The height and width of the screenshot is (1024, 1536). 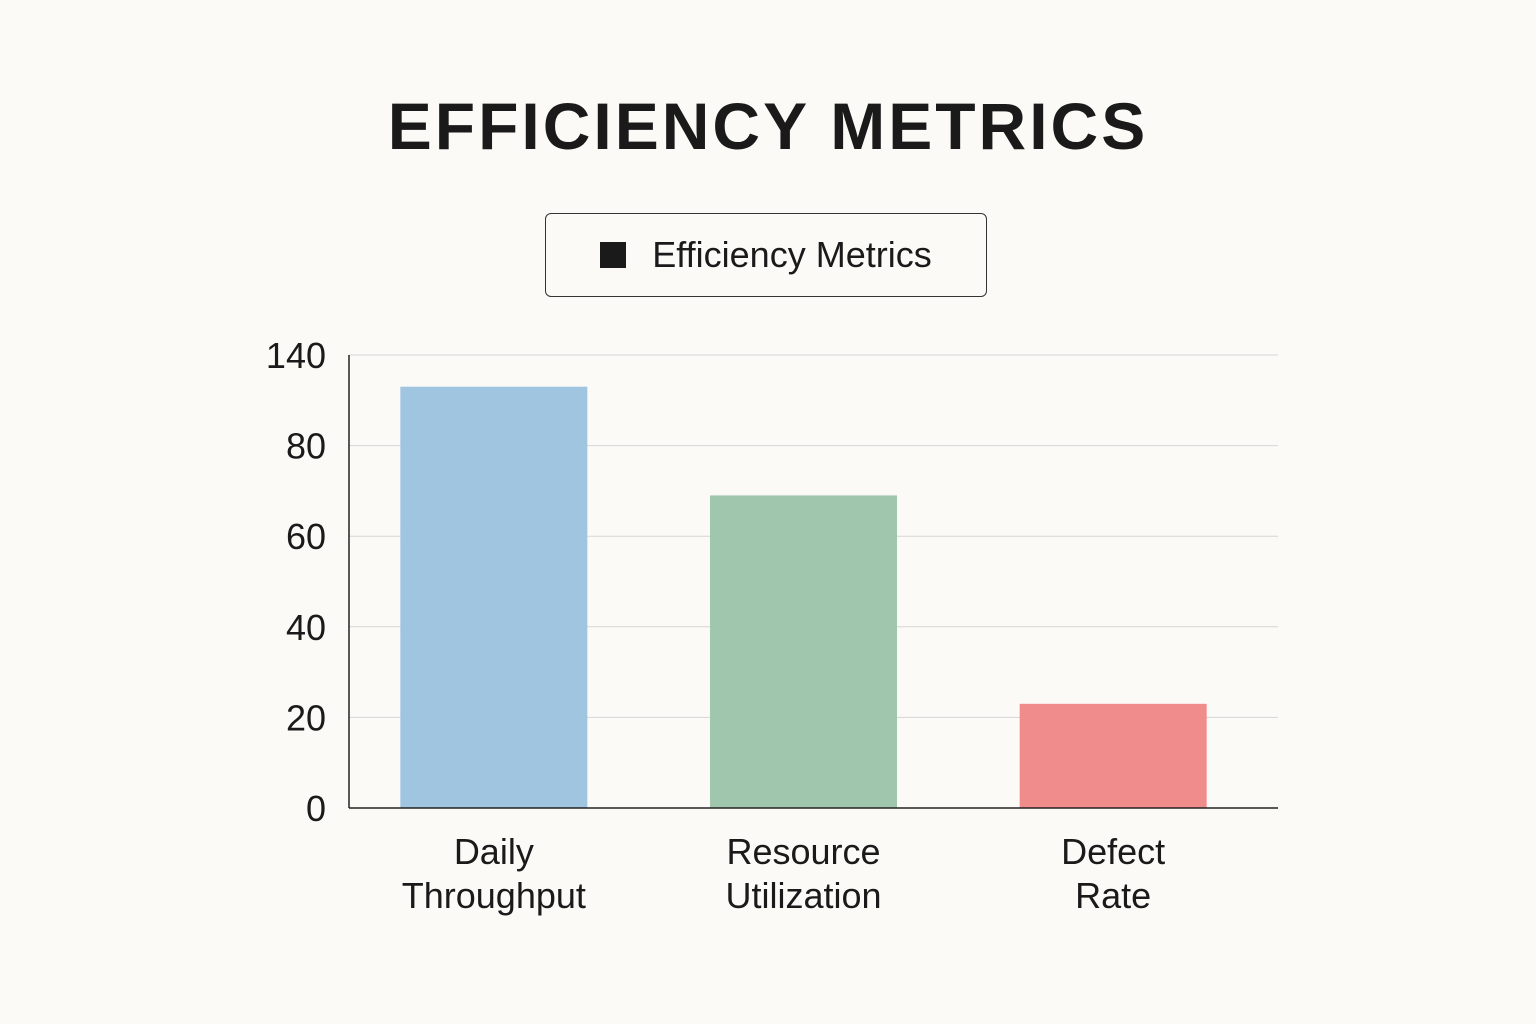 I want to click on x-tick-label: Rate, so click(x=1113, y=895).